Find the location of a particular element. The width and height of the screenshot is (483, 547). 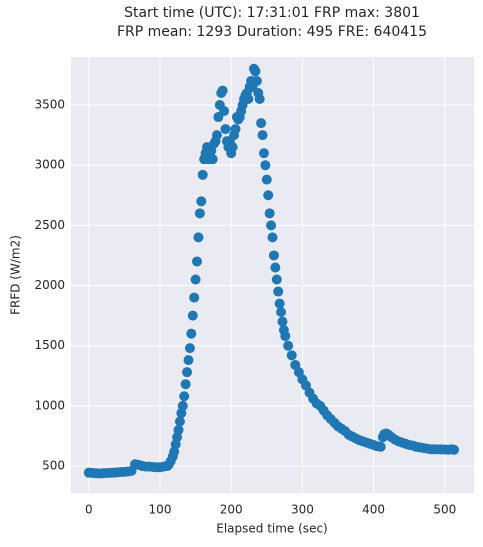

x-tick-label: 200 is located at coordinates (231, 510).